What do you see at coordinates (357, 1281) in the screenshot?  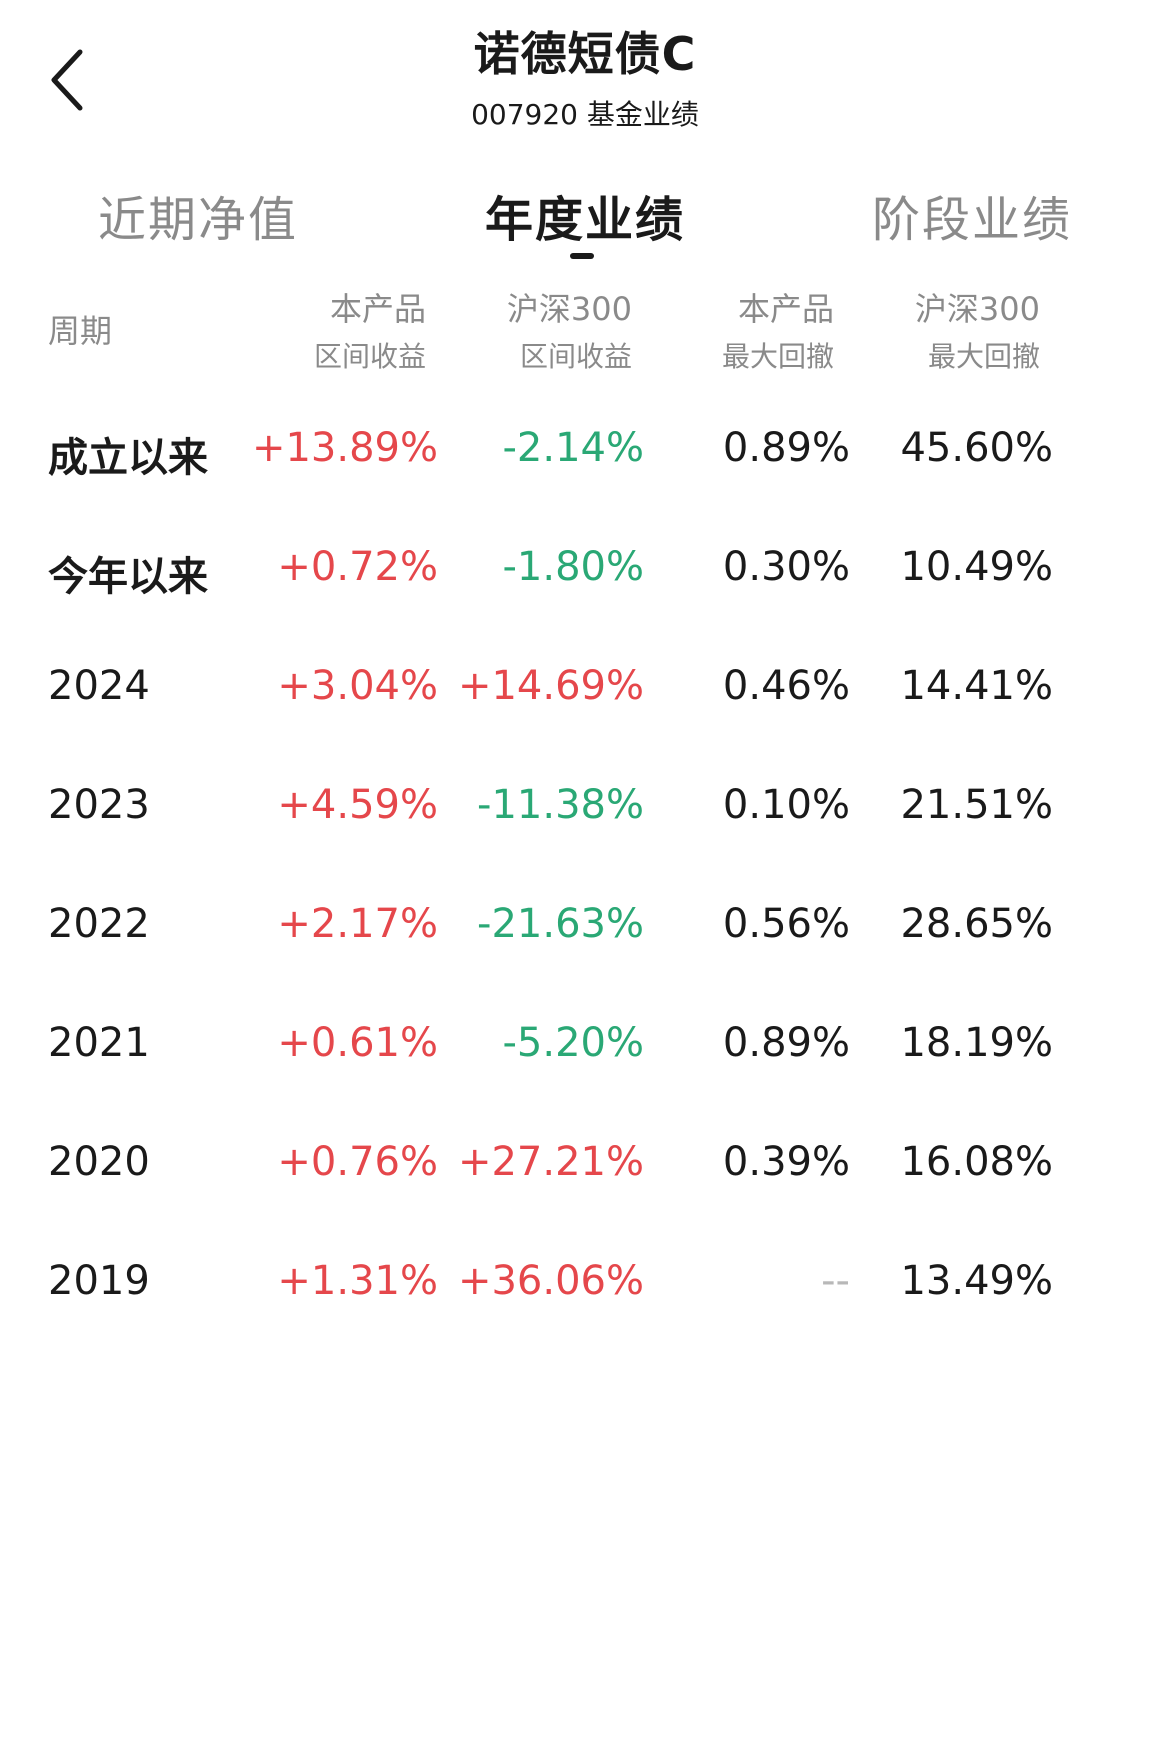 I see `product-return-cell: +1.31%` at bounding box center [357, 1281].